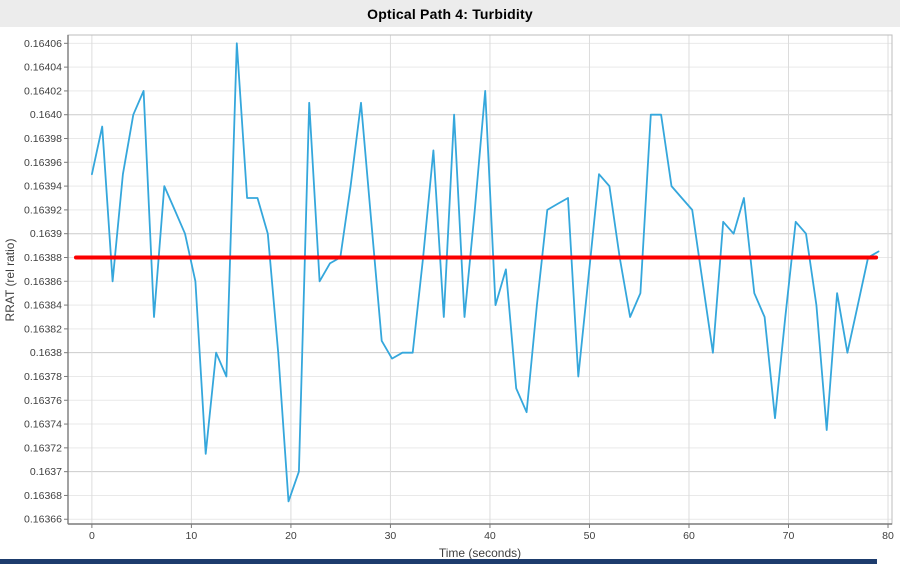 This screenshot has height=564, width=900. Describe the element at coordinates (10, 280) in the screenshot. I see `y-axis-title: RRAT (rel ratio)` at that location.